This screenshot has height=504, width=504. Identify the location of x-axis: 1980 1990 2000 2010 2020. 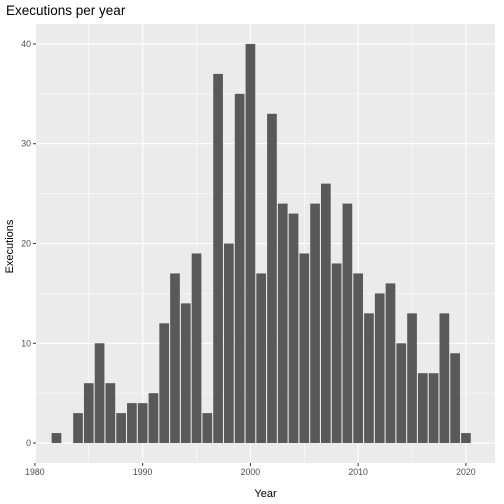
(250, 470).